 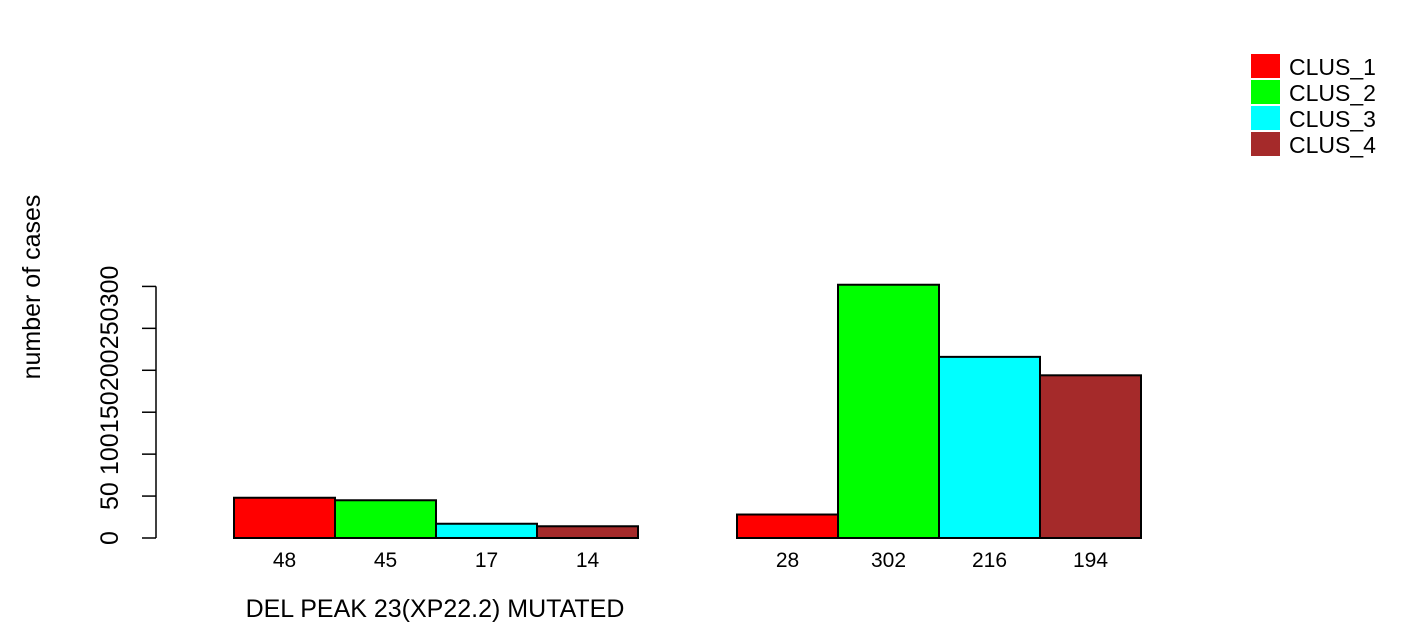 What do you see at coordinates (1332, 67) in the screenshot?
I see `legend-label: CLUS_1` at bounding box center [1332, 67].